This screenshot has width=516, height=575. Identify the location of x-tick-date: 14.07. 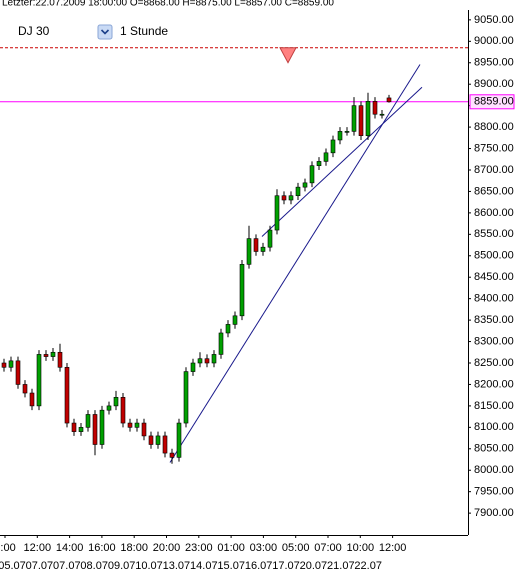
(204, 566).